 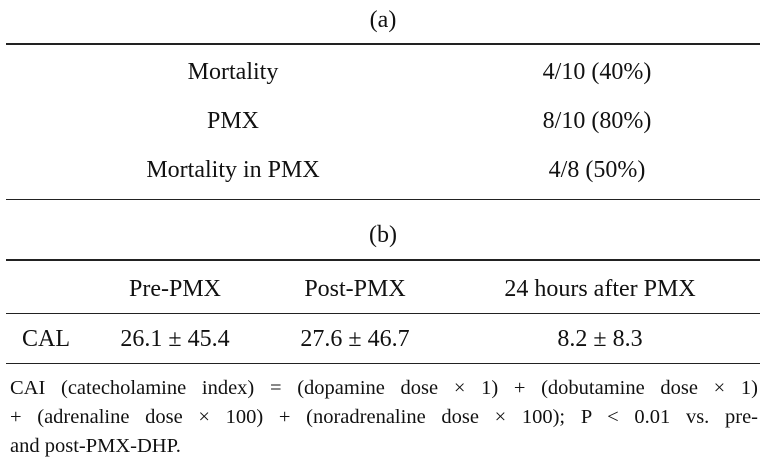 I want to click on table-b-cell-24h-after-pmx: 8.2 ± 8.3, so click(x=600, y=339).